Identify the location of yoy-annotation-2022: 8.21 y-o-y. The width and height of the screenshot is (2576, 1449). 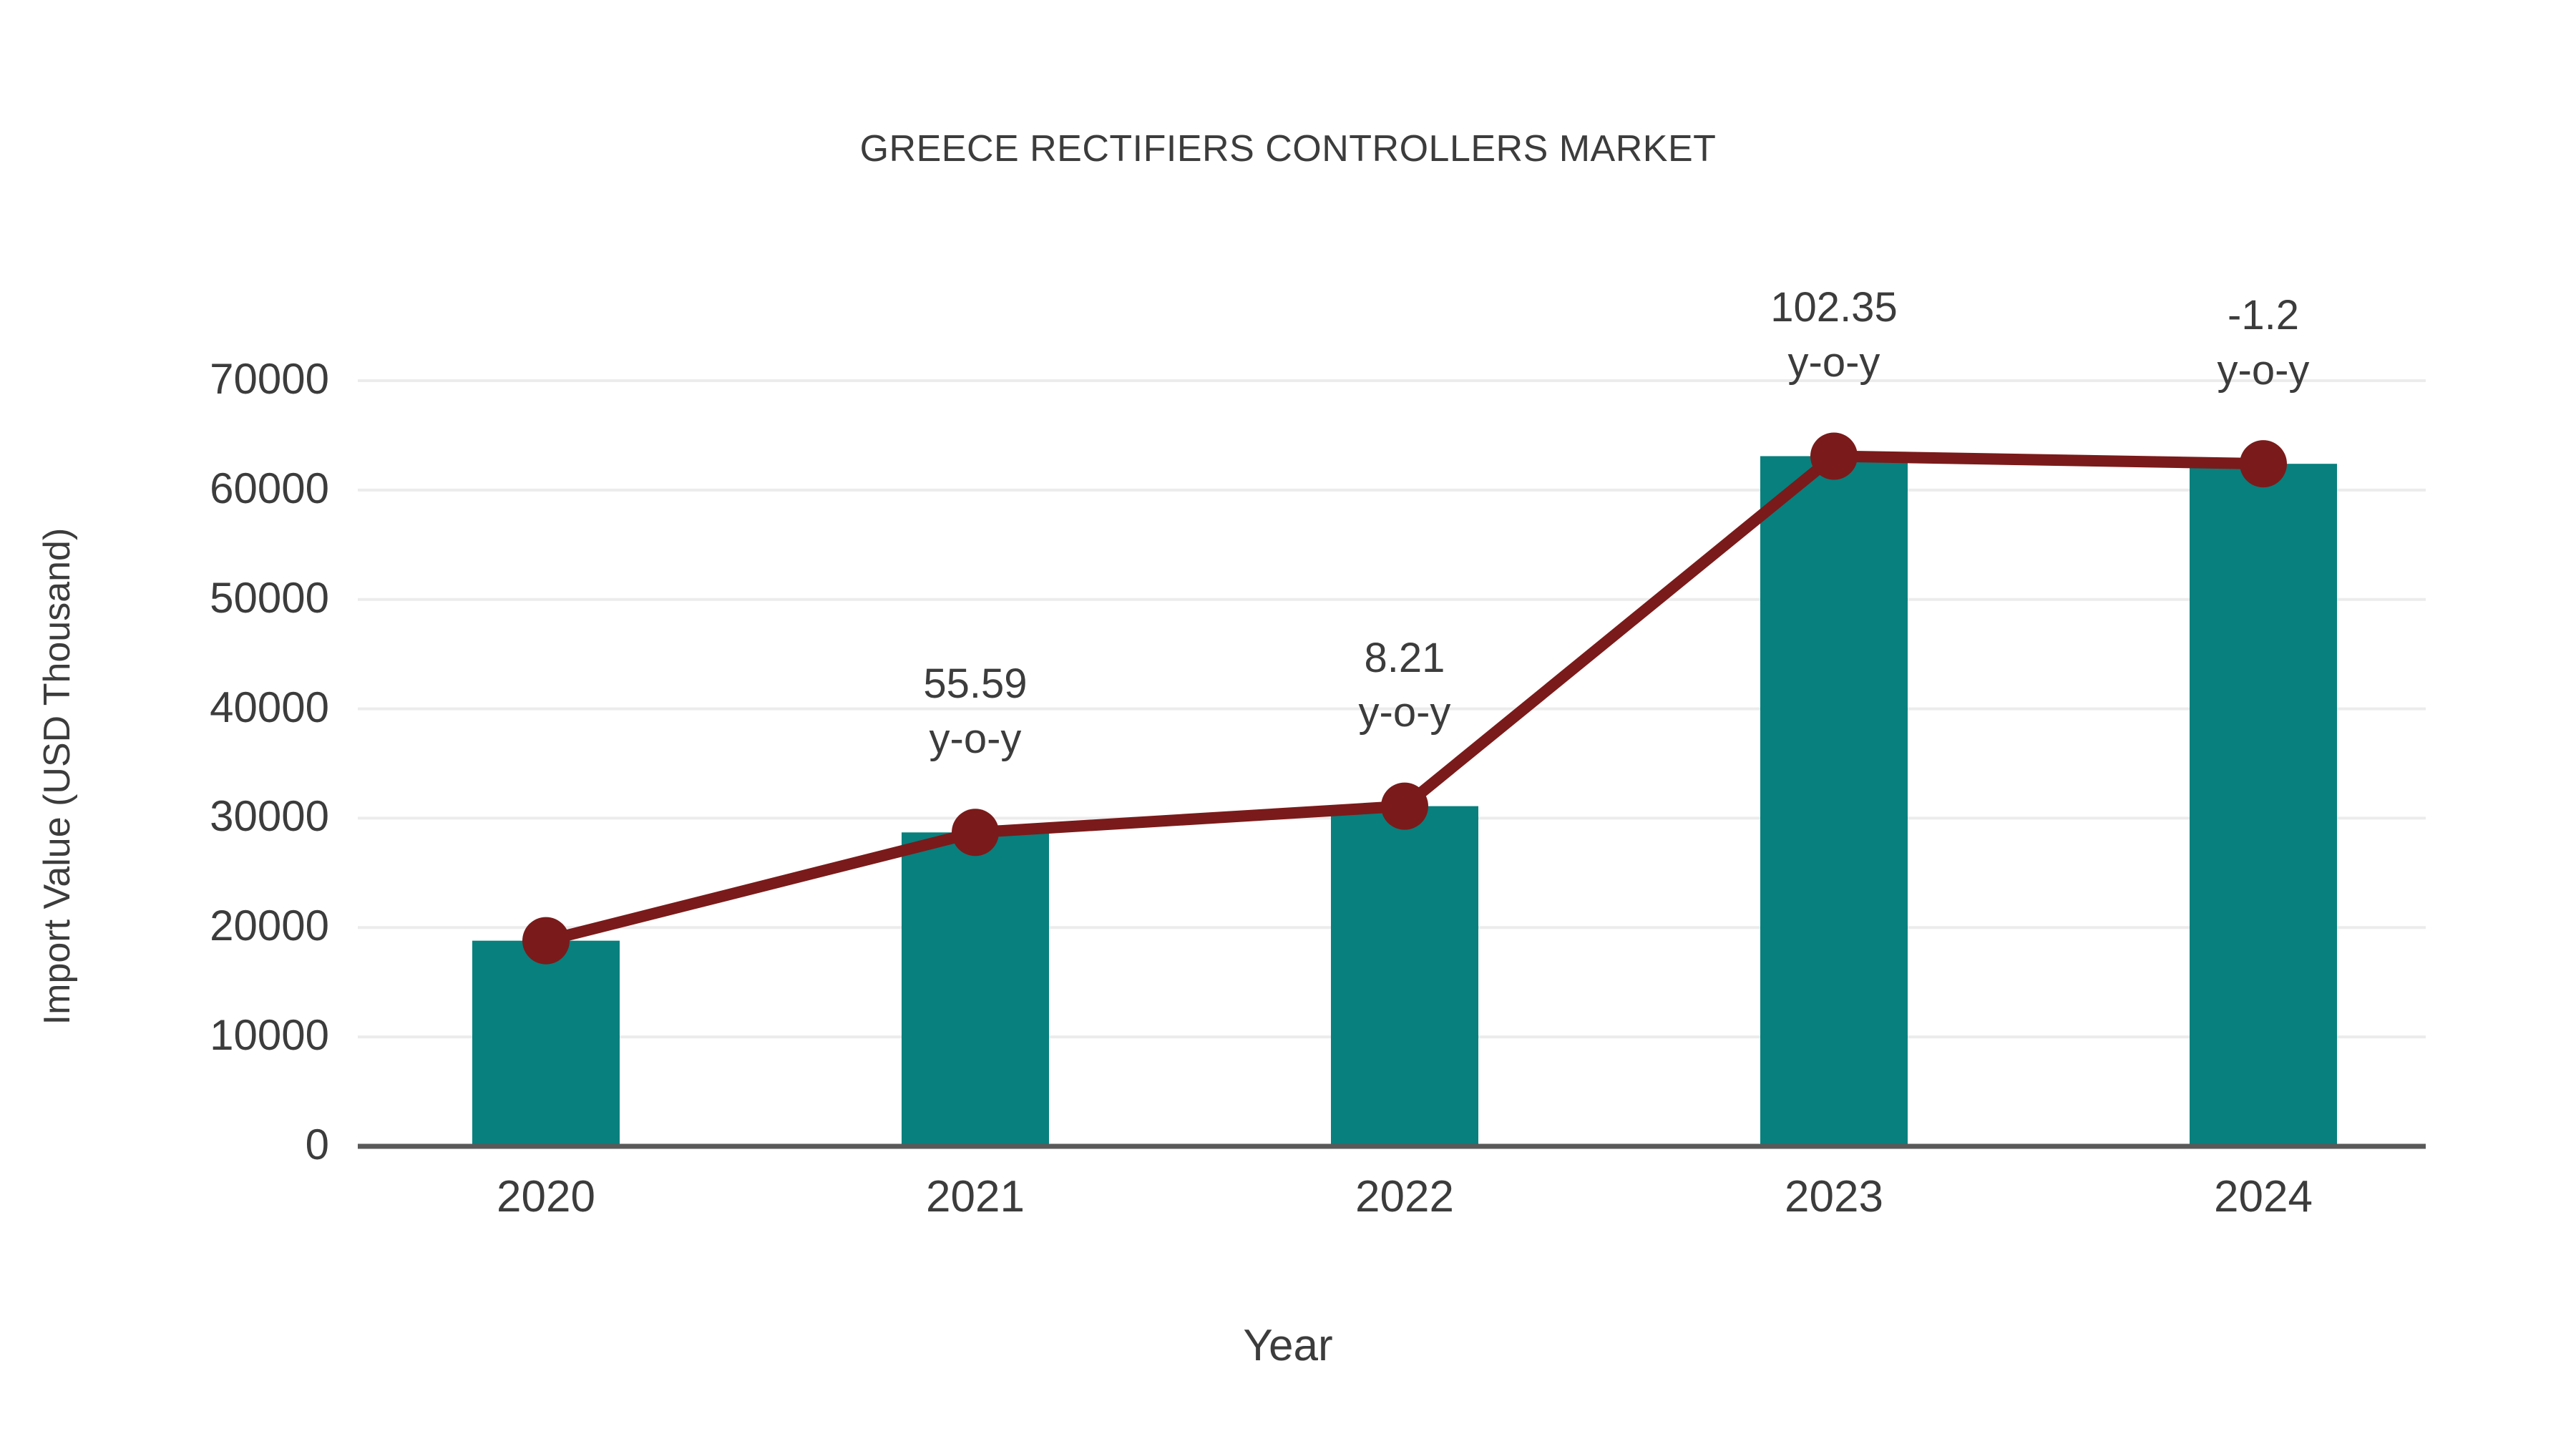
(1404, 686).